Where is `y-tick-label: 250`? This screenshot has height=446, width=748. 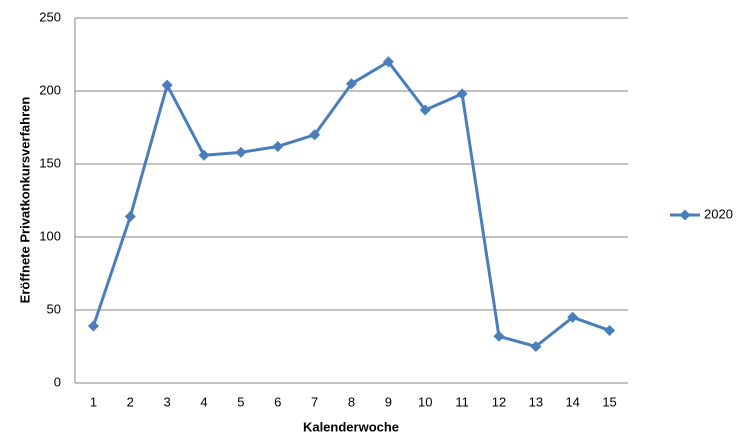 y-tick-label: 250 is located at coordinates (50, 16).